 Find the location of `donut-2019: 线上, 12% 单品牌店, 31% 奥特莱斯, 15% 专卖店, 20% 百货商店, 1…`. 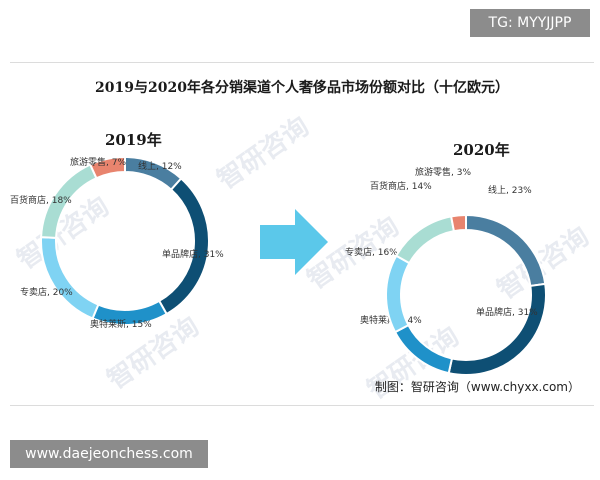

donut-2019: 线上, 12% 单品牌店, 31% 奥特莱斯, 15% 专卖店, 20% 百货商店, 1… is located at coordinates (117, 242).